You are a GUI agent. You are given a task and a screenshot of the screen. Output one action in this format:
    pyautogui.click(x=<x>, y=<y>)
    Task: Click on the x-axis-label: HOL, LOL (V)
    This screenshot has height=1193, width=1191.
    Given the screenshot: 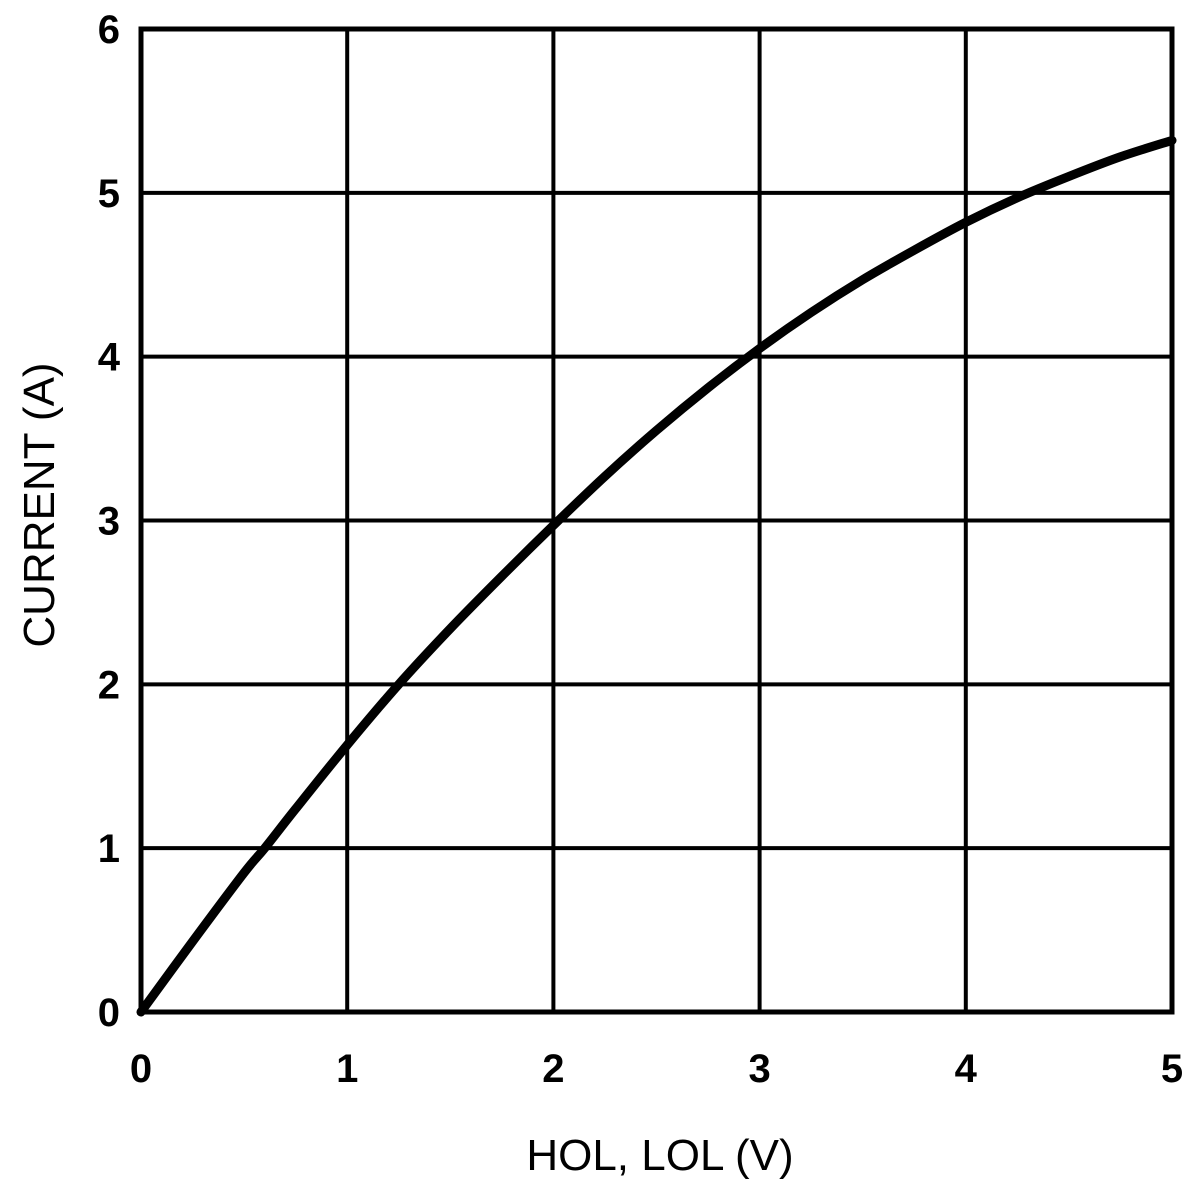 What is the action you would take?
    pyautogui.click(x=659, y=1155)
    